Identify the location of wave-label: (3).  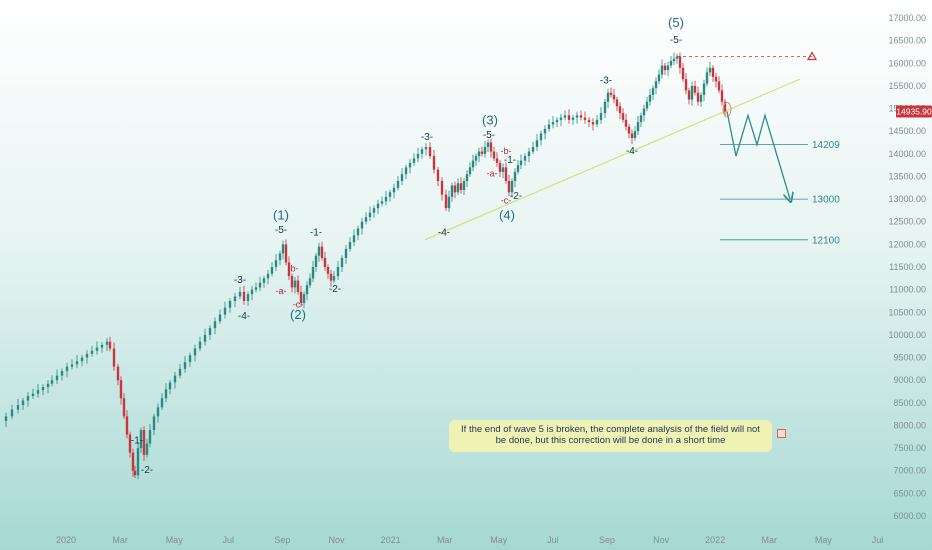
(490, 119).